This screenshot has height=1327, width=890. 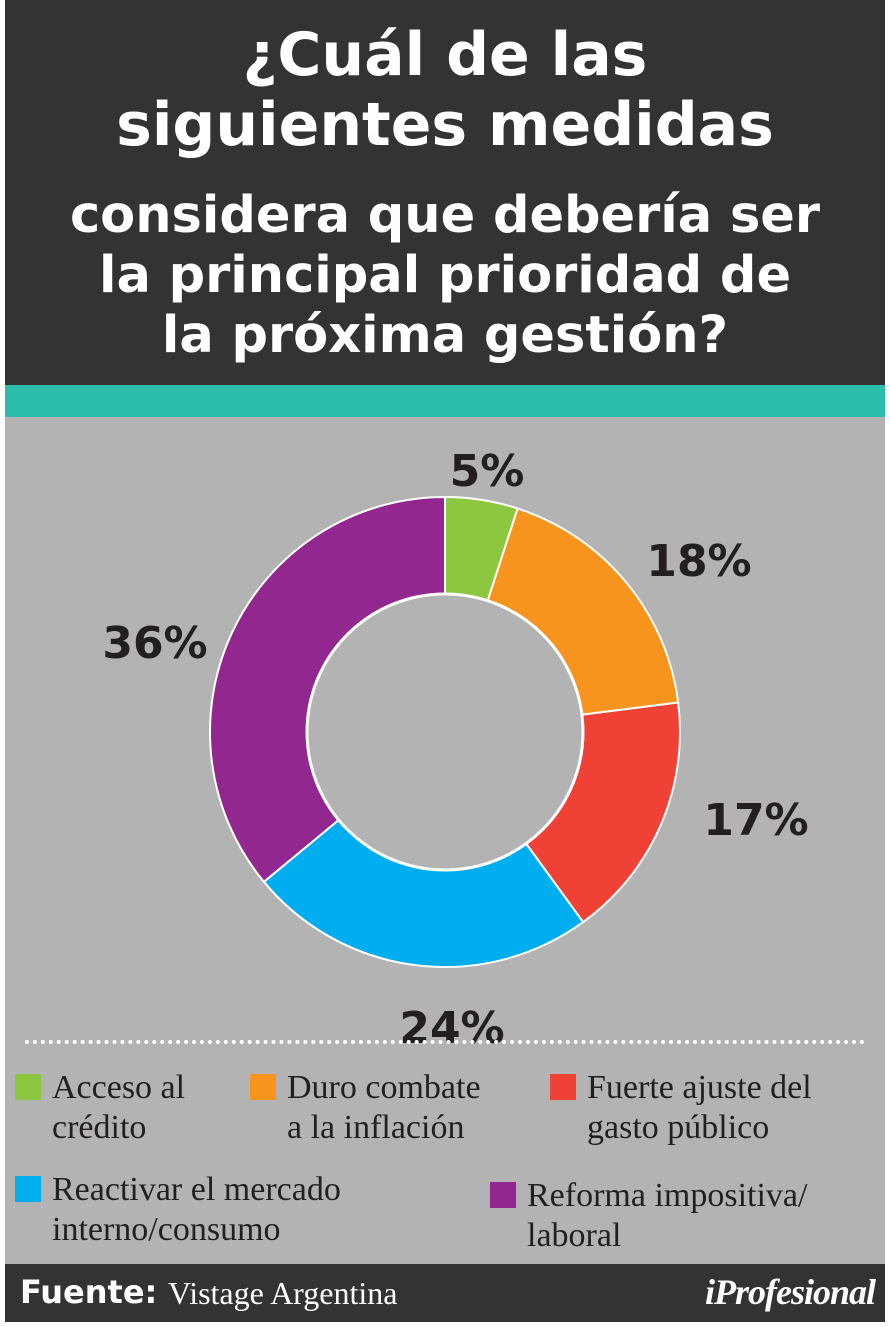 What do you see at coordinates (445, 215) in the screenshot?
I see `title-line-3: considera que debería ser` at bounding box center [445, 215].